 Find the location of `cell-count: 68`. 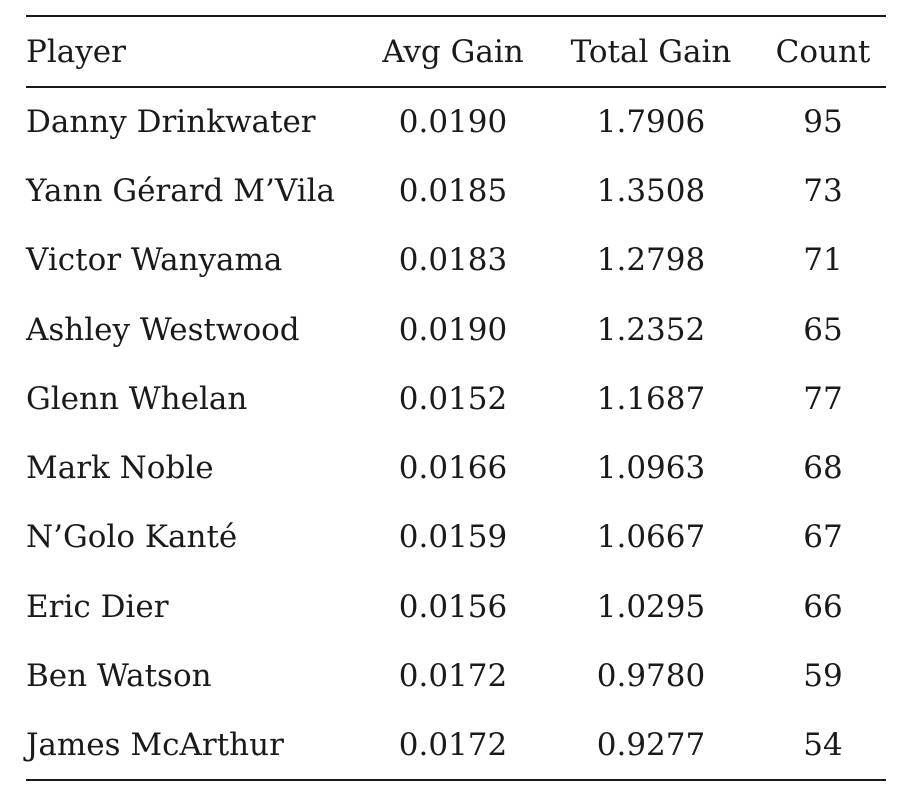

cell-count: 68 is located at coordinates (823, 468).